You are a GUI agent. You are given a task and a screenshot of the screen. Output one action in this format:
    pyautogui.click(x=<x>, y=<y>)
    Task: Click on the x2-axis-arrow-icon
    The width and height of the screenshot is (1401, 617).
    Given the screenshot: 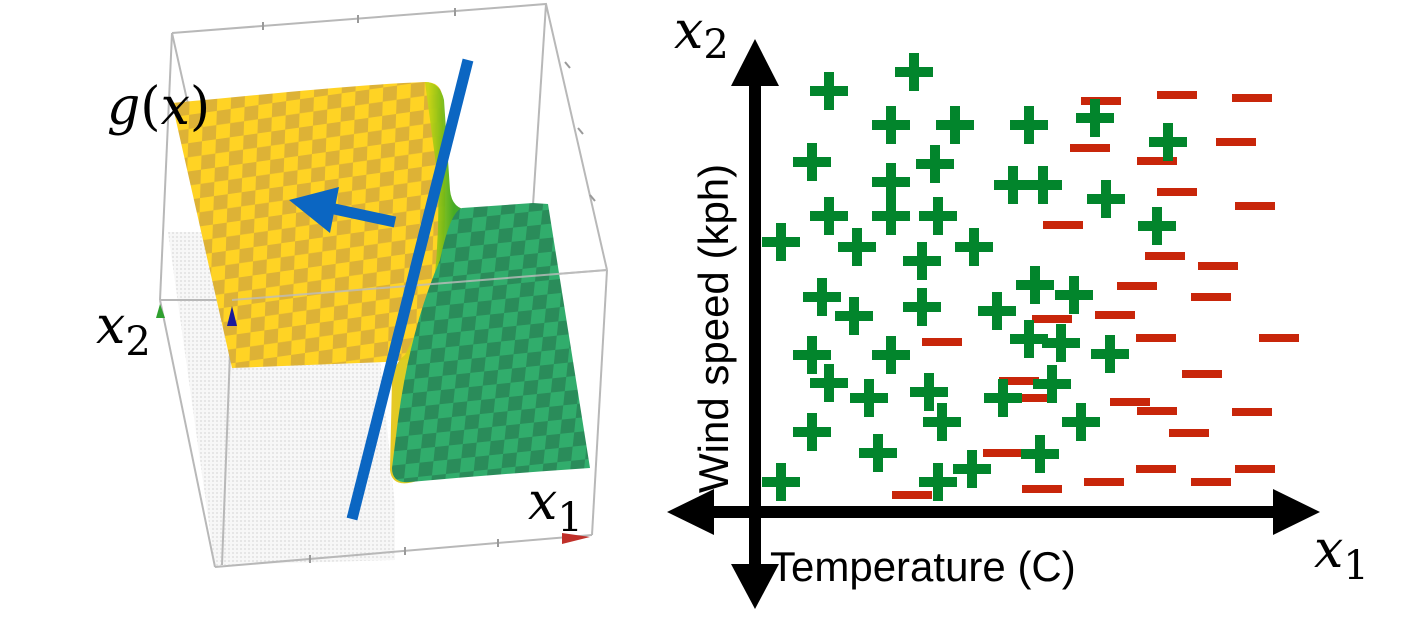 What is the action you would take?
    pyautogui.click(x=160, y=311)
    